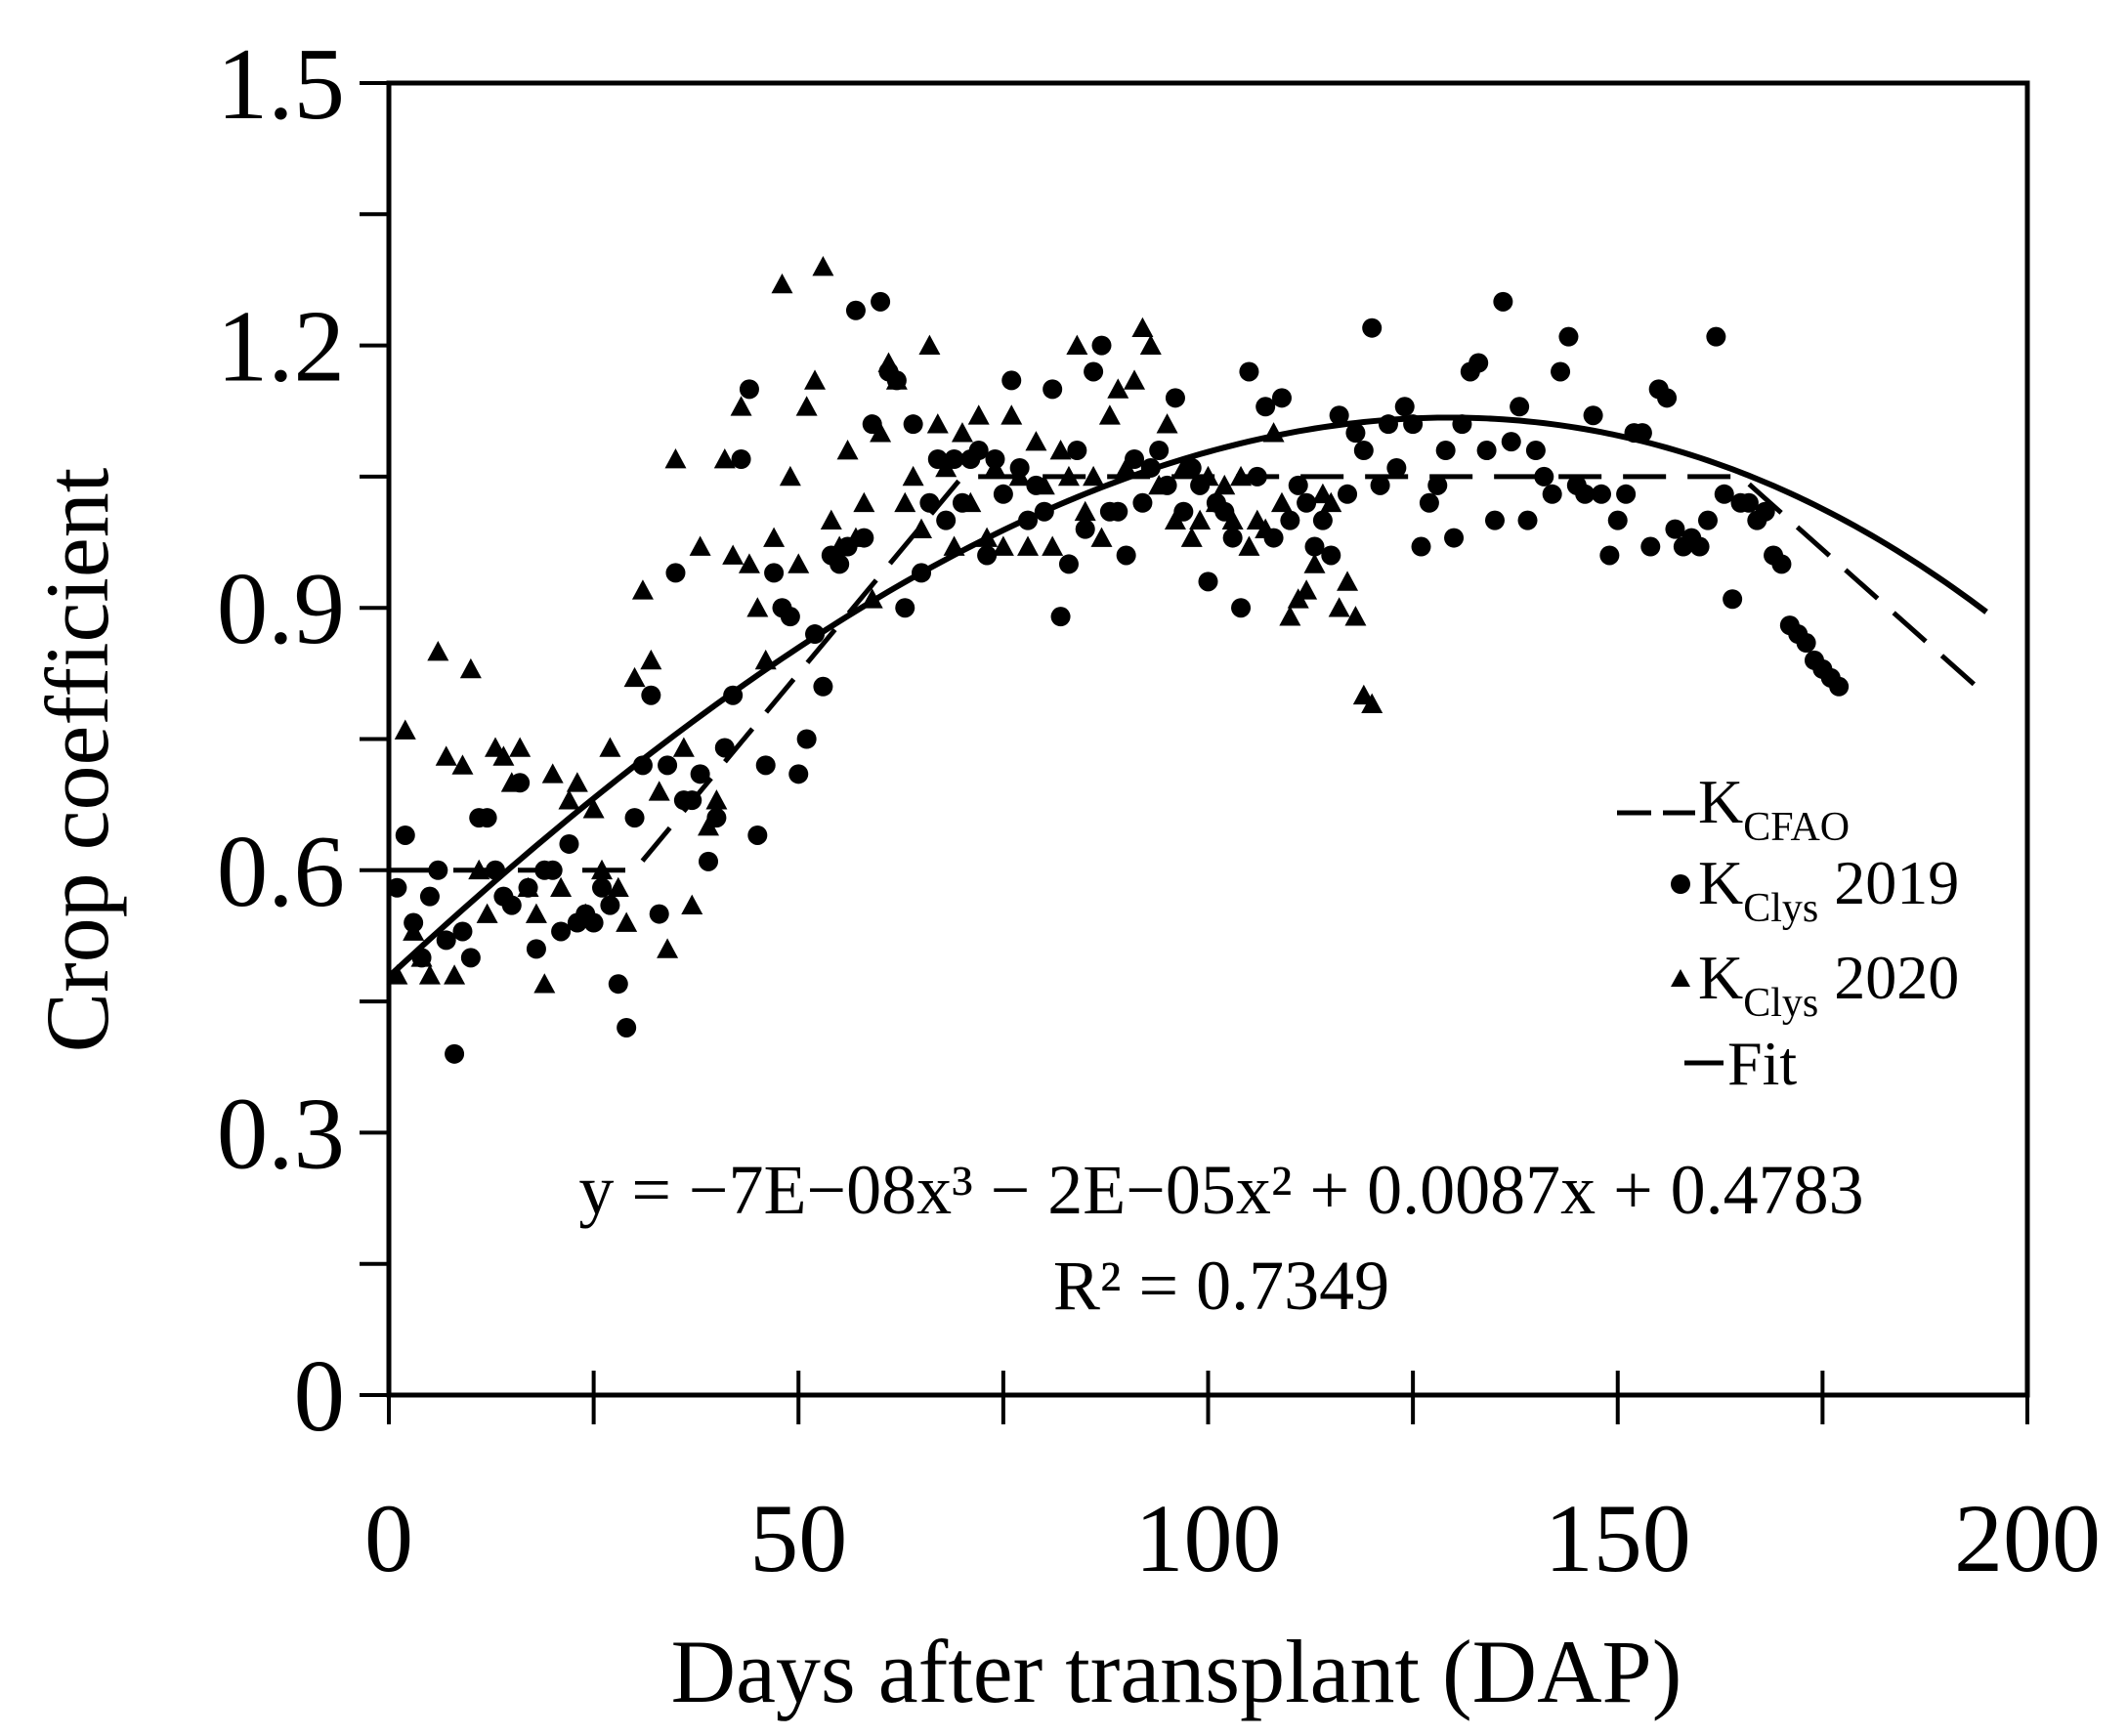 Image resolution: width=2128 pixels, height=1736 pixels. I want to click on legend-label-lys2020: KClys 2020, so click(1828, 984).